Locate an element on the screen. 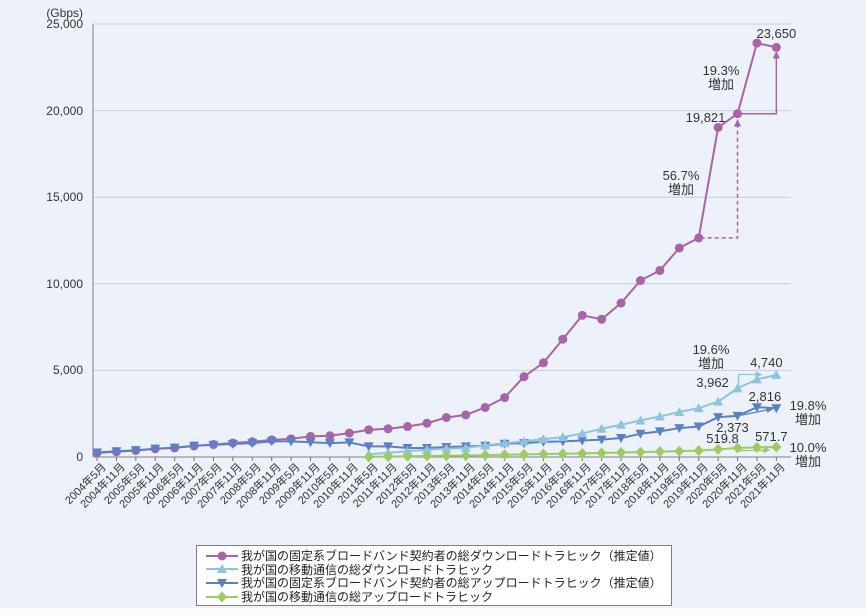  legend-item-fixed_ul: 我が国の固定系ブロードバンド契約者の総アップロードトラヒック（推定値） is located at coordinates (438, 583).